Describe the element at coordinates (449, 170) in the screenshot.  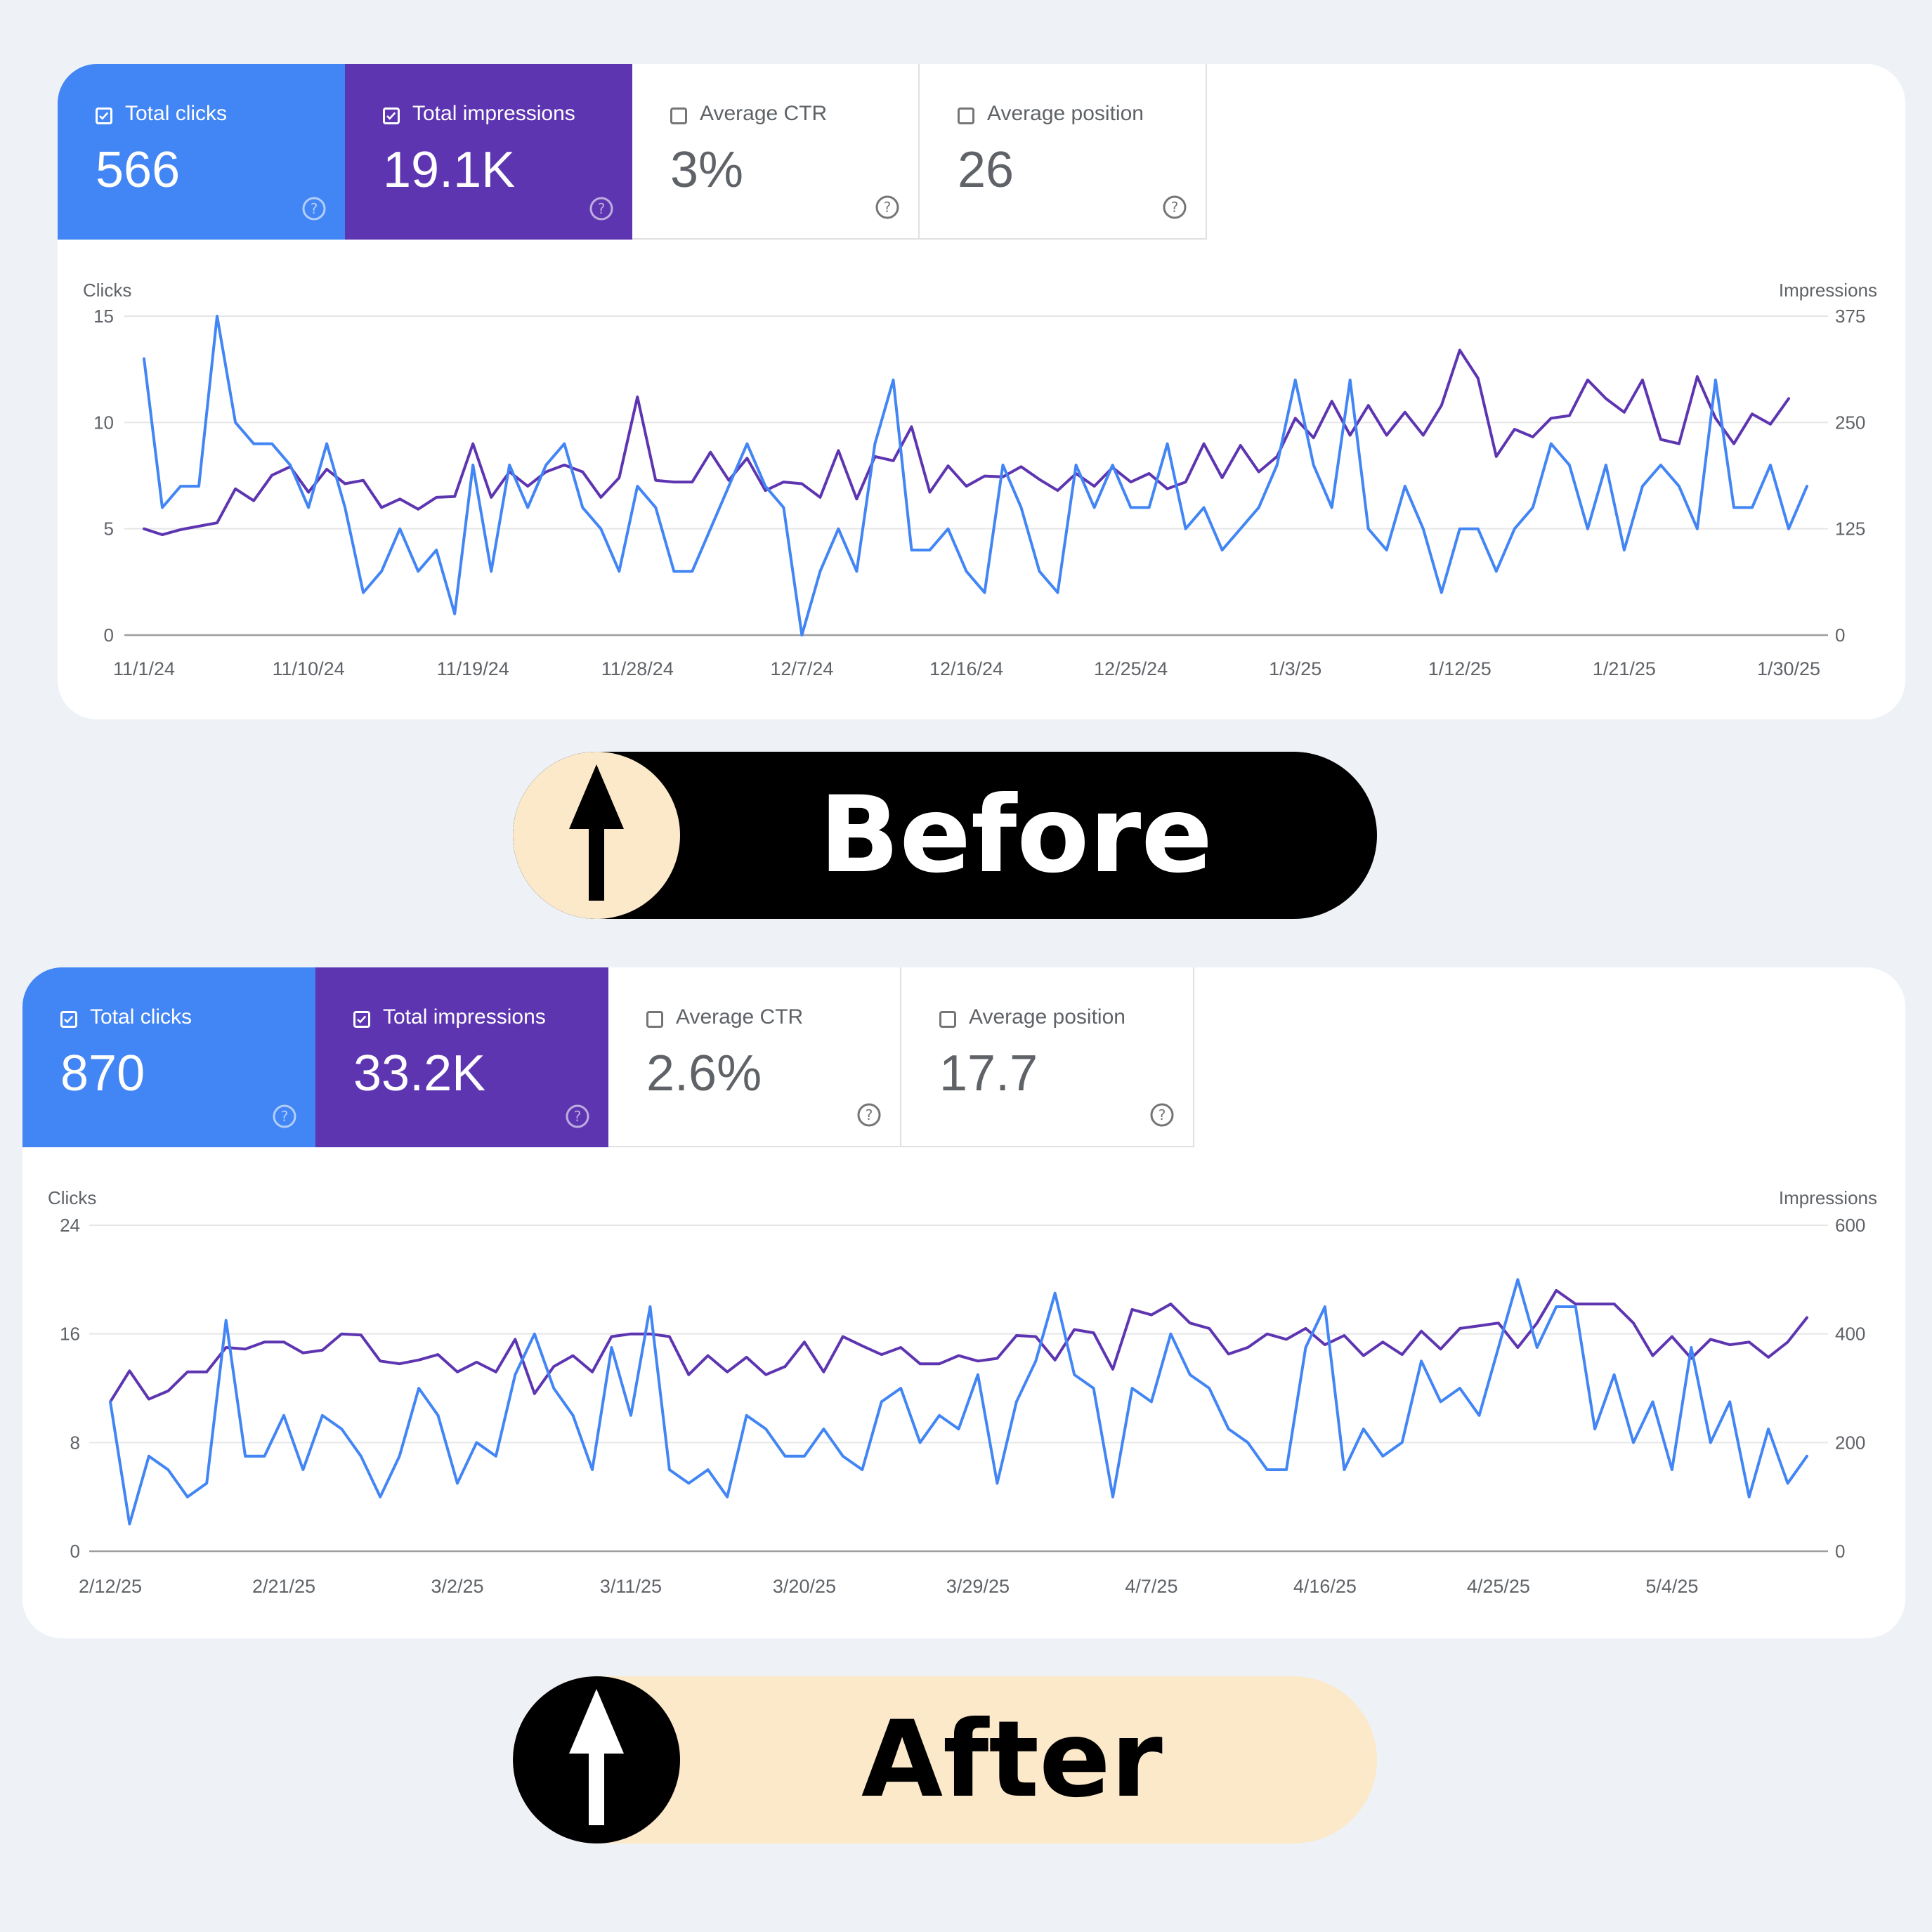
I see `card-value: 19.1K` at that location.